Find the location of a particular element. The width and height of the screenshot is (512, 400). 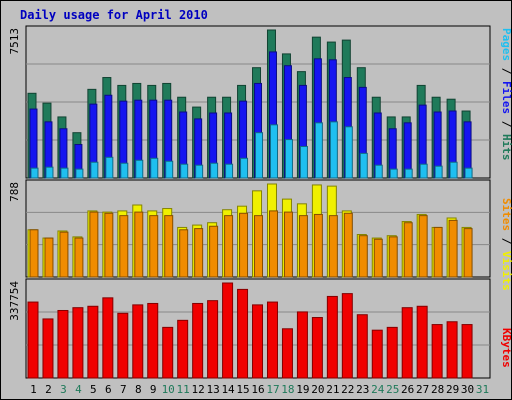

x-tick-label-10: 10 is located at coordinates (168, 389).